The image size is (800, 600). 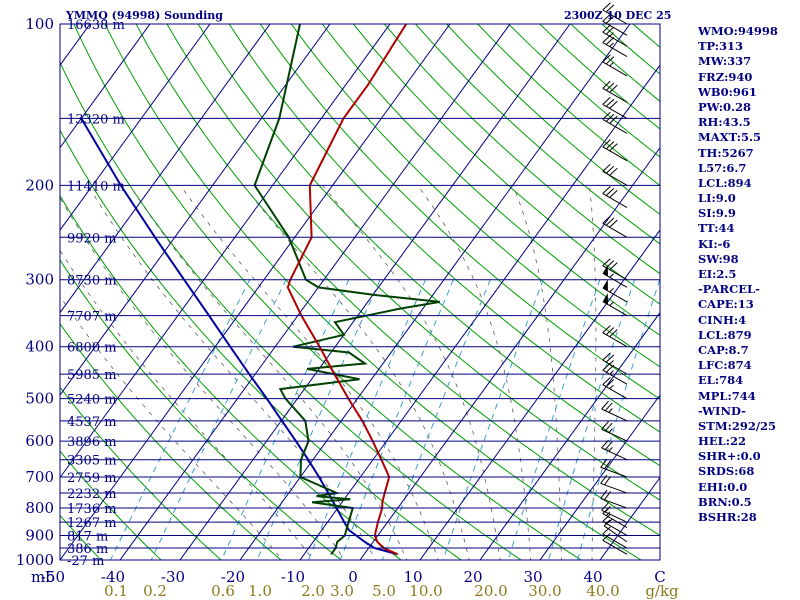 What do you see at coordinates (544, 591) in the screenshot?
I see `mixing-ratio-label: 30.0` at bounding box center [544, 591].